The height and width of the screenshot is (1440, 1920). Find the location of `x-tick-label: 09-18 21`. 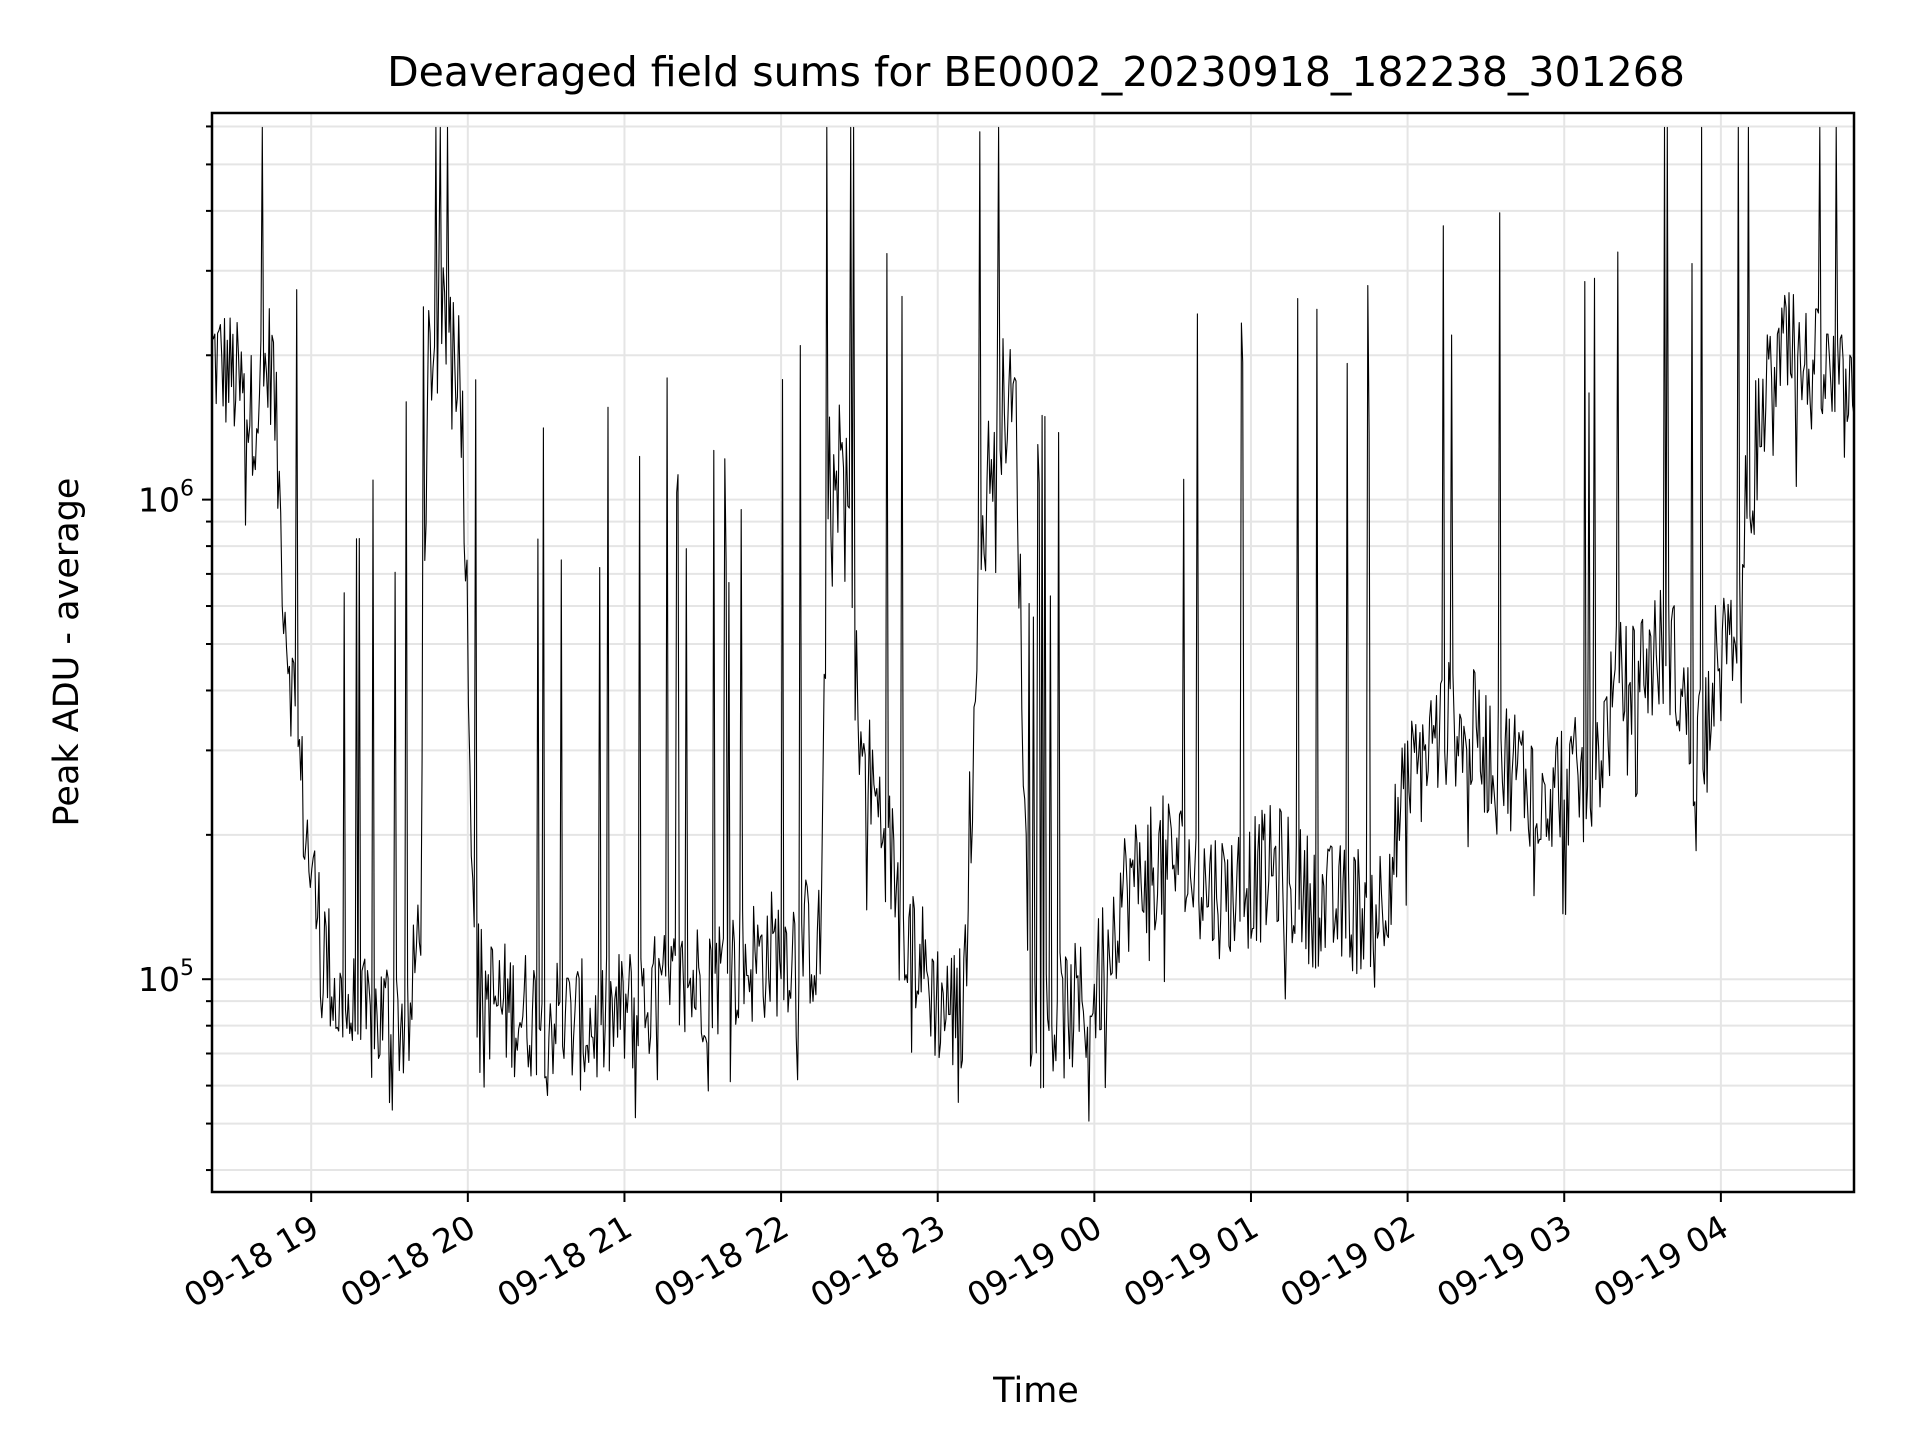

x-tick-label: 09-18 21 is located at coordinates (564, 1261).